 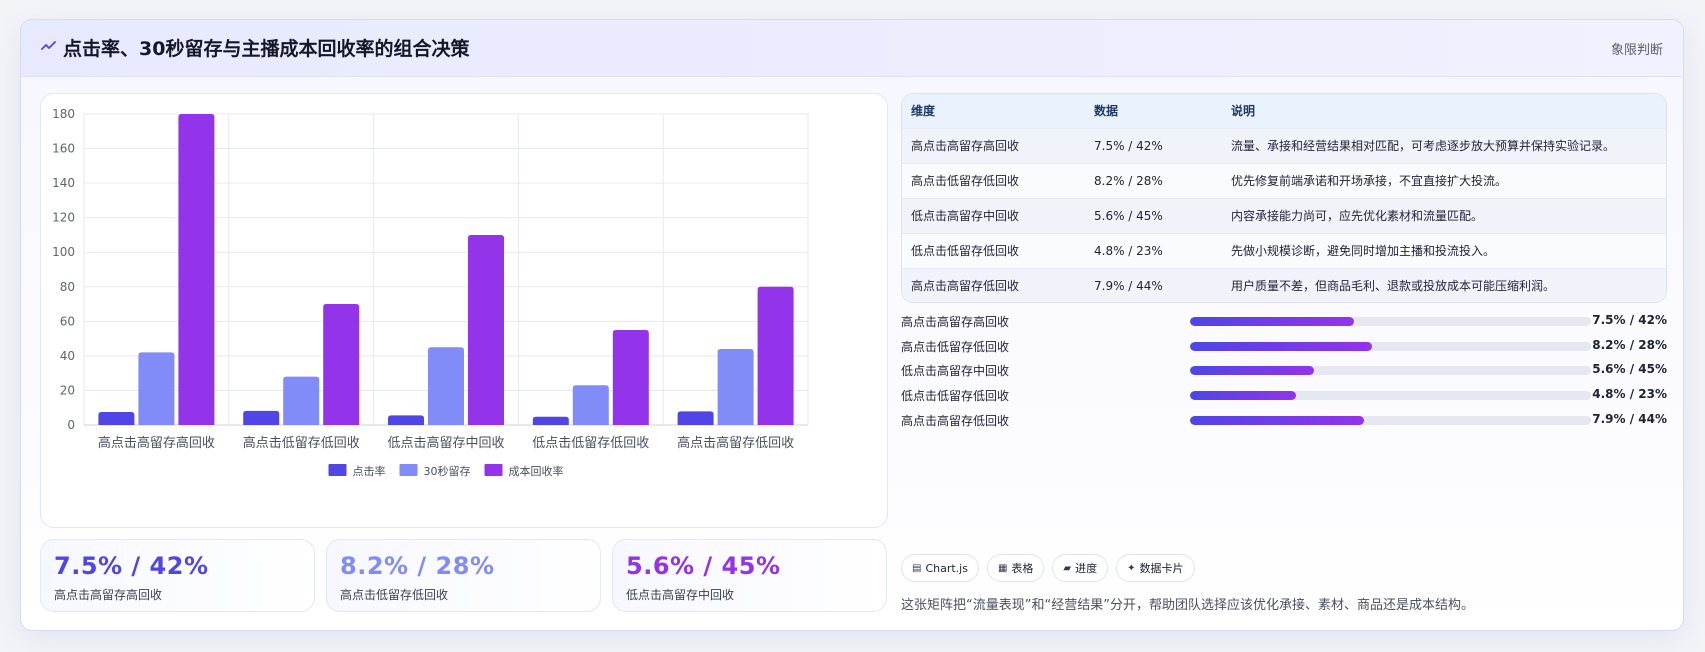 What do you see at coordinates (923, 111) in the screenshot?
I see `column-header: 维度` at bounding box center [923, 111].